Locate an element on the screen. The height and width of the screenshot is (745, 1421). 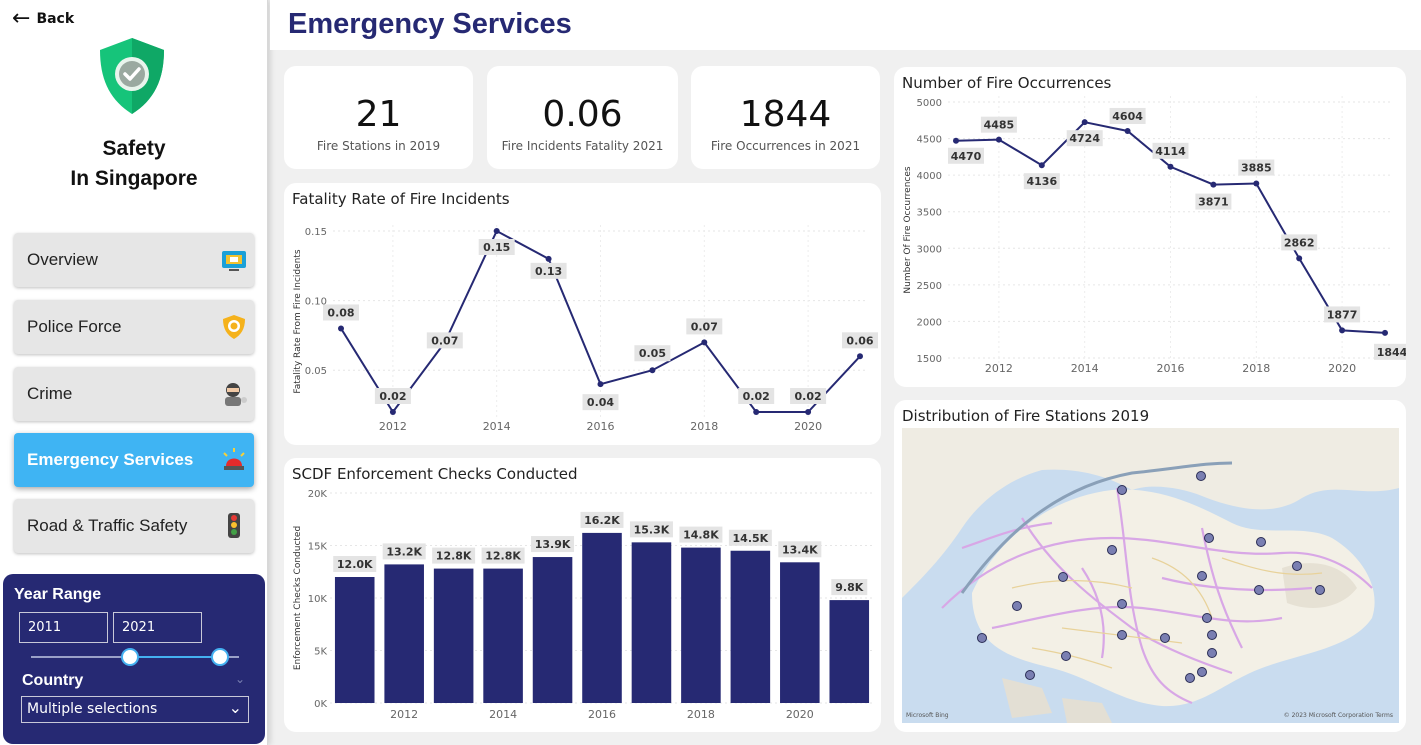
robber-icon is located at coordinates (236, 394).